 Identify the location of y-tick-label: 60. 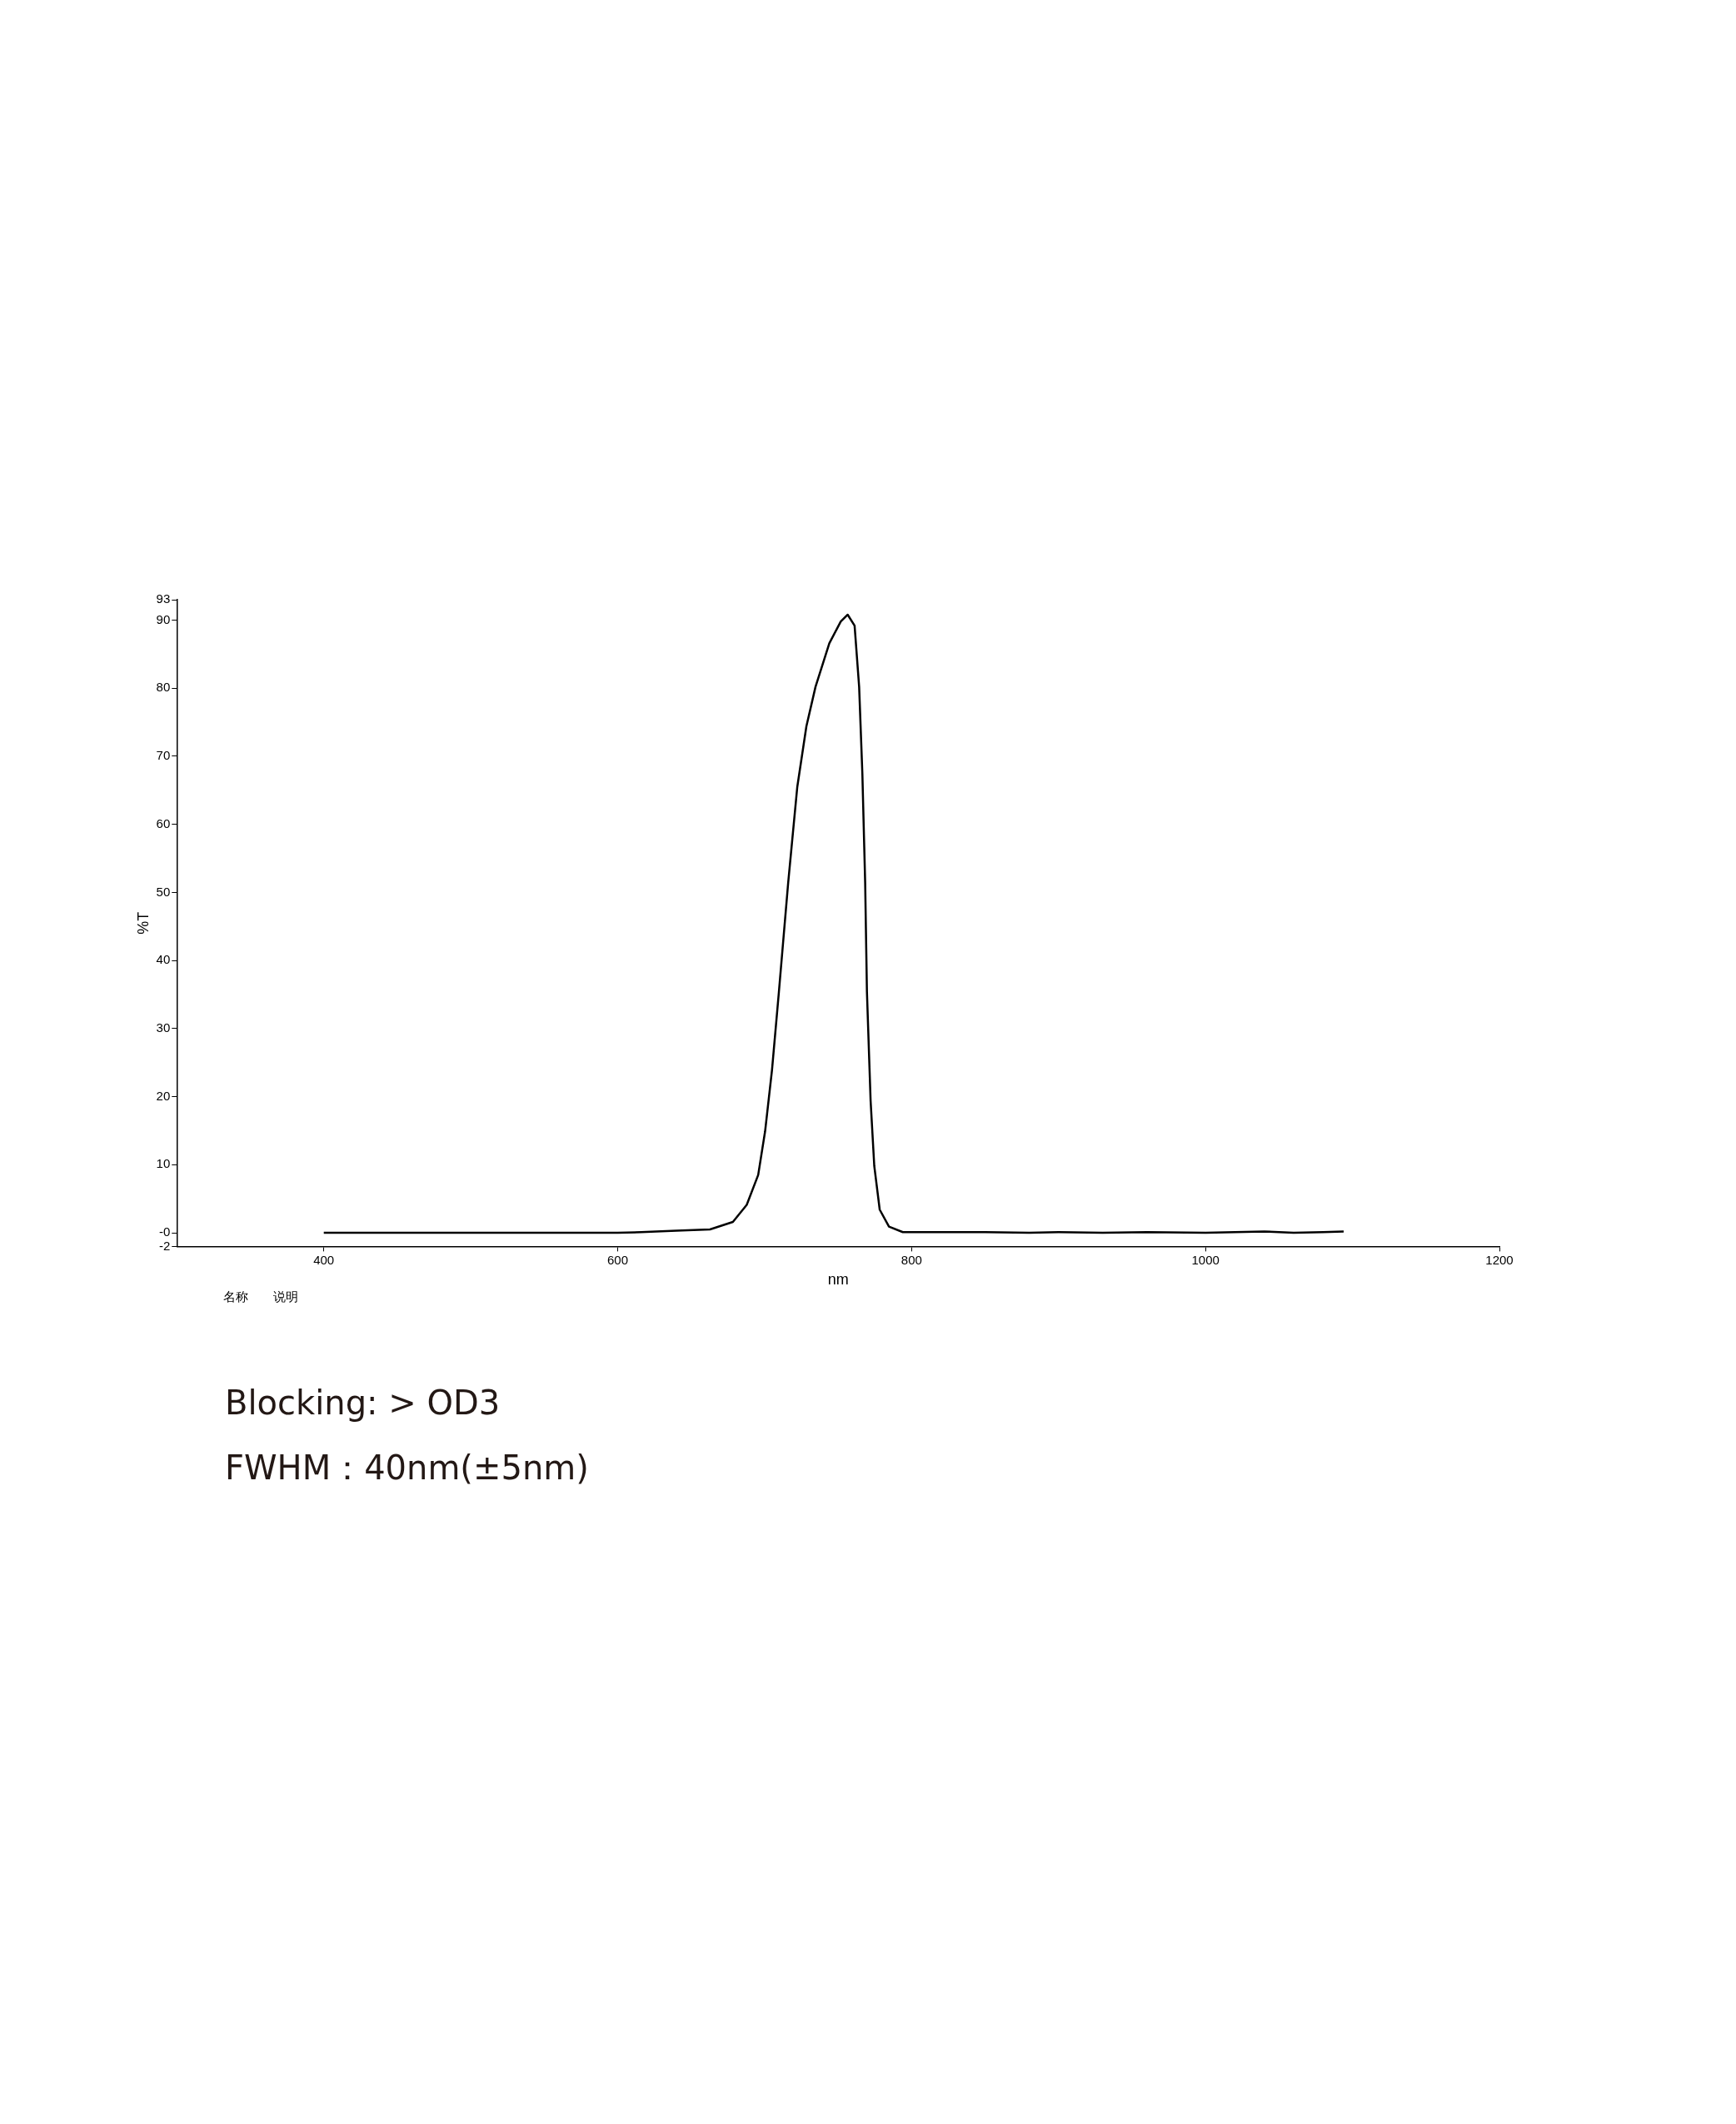
(164, 822).